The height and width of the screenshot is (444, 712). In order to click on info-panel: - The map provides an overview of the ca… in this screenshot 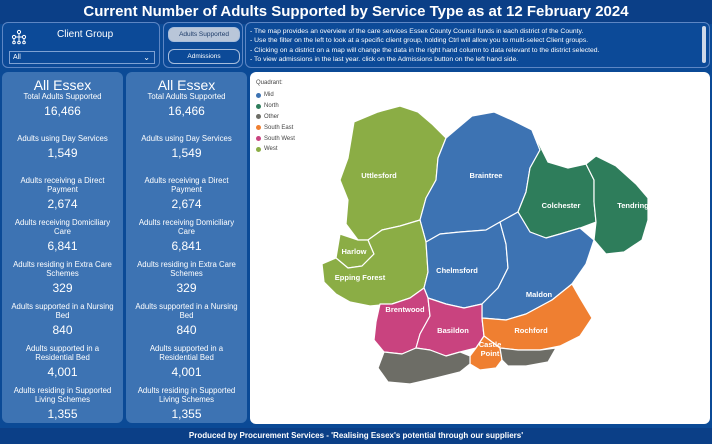, I will do `click(477, 45)`.